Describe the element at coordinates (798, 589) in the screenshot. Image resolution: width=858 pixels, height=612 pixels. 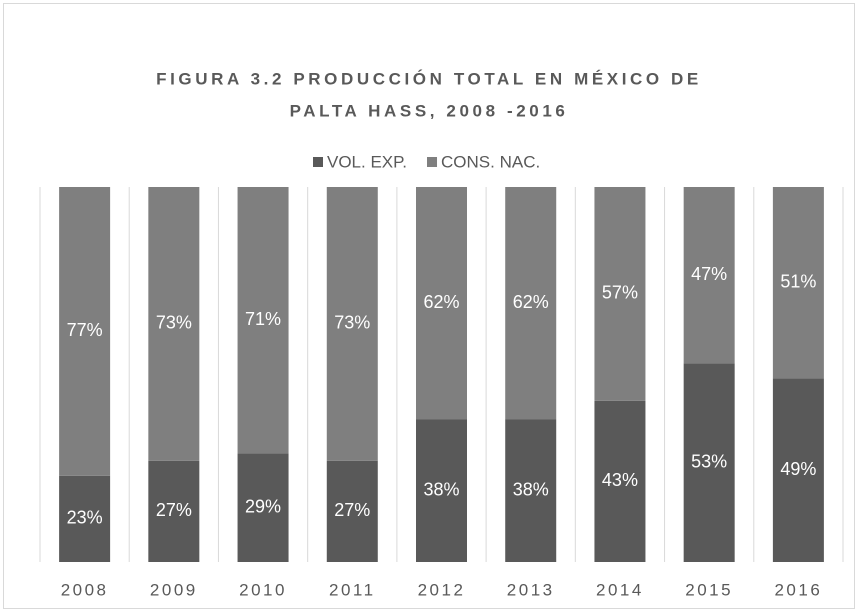
I see `x-tick-label: 2016` at that location.